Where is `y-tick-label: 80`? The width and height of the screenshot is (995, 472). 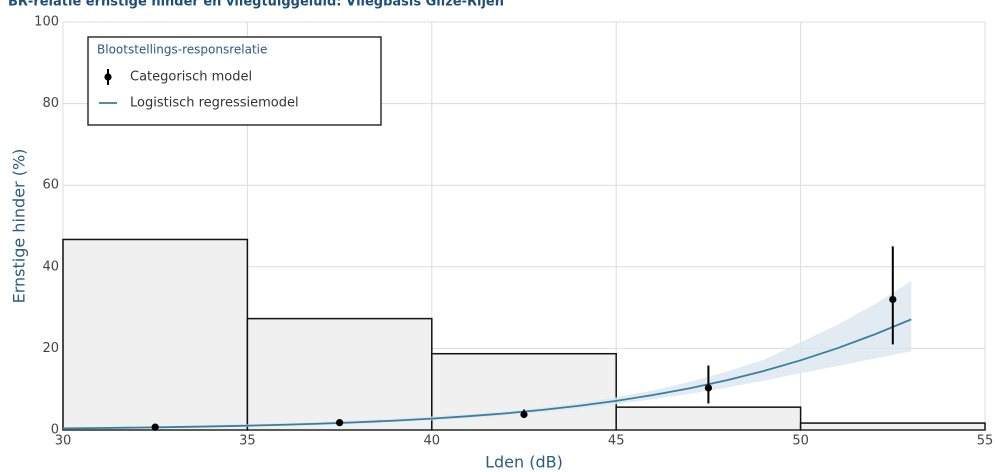
y-tick-label: 80 is located at coordinates (50, 103).